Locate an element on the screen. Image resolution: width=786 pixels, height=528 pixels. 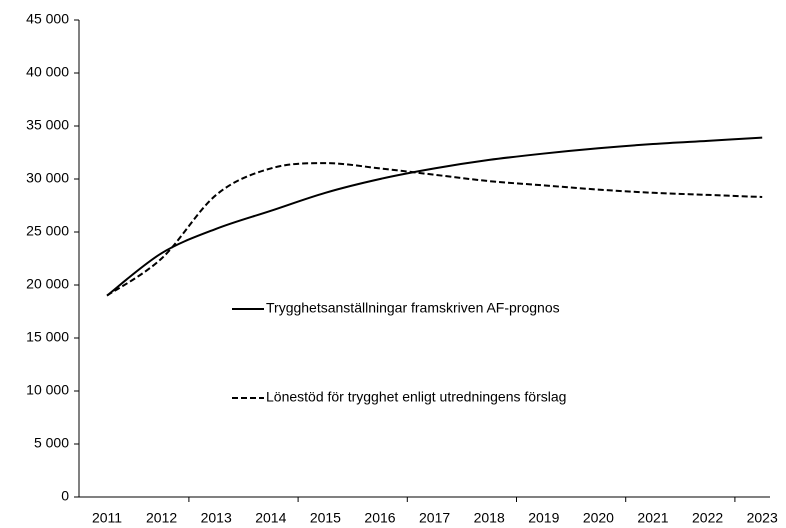
x-tick-label: 2011 is located at coordinates (107, 518).